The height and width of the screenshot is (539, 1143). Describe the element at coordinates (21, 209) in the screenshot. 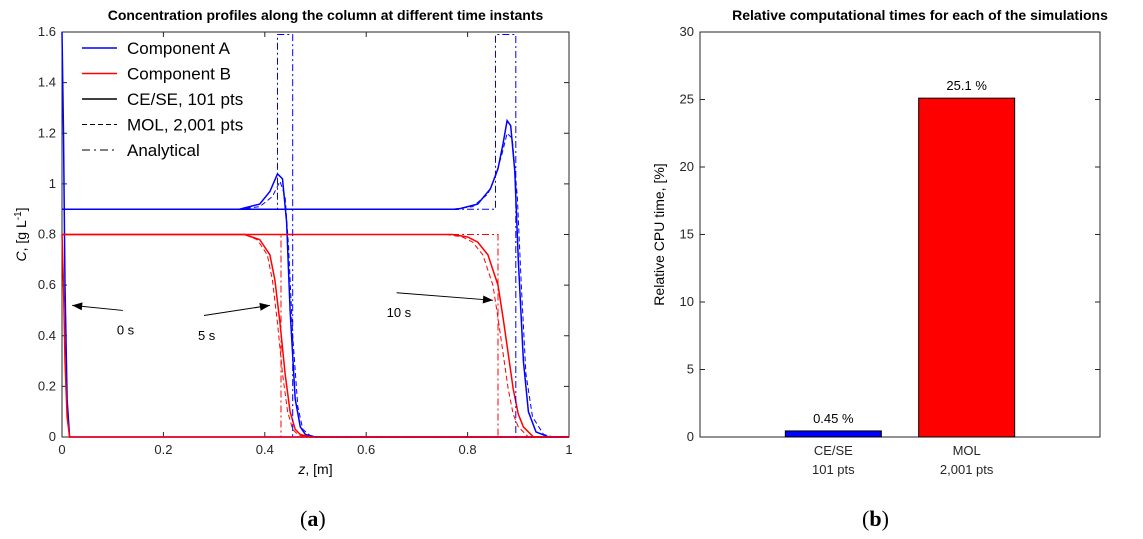

I see `chart-a-y-axis-close: ]` at that location.